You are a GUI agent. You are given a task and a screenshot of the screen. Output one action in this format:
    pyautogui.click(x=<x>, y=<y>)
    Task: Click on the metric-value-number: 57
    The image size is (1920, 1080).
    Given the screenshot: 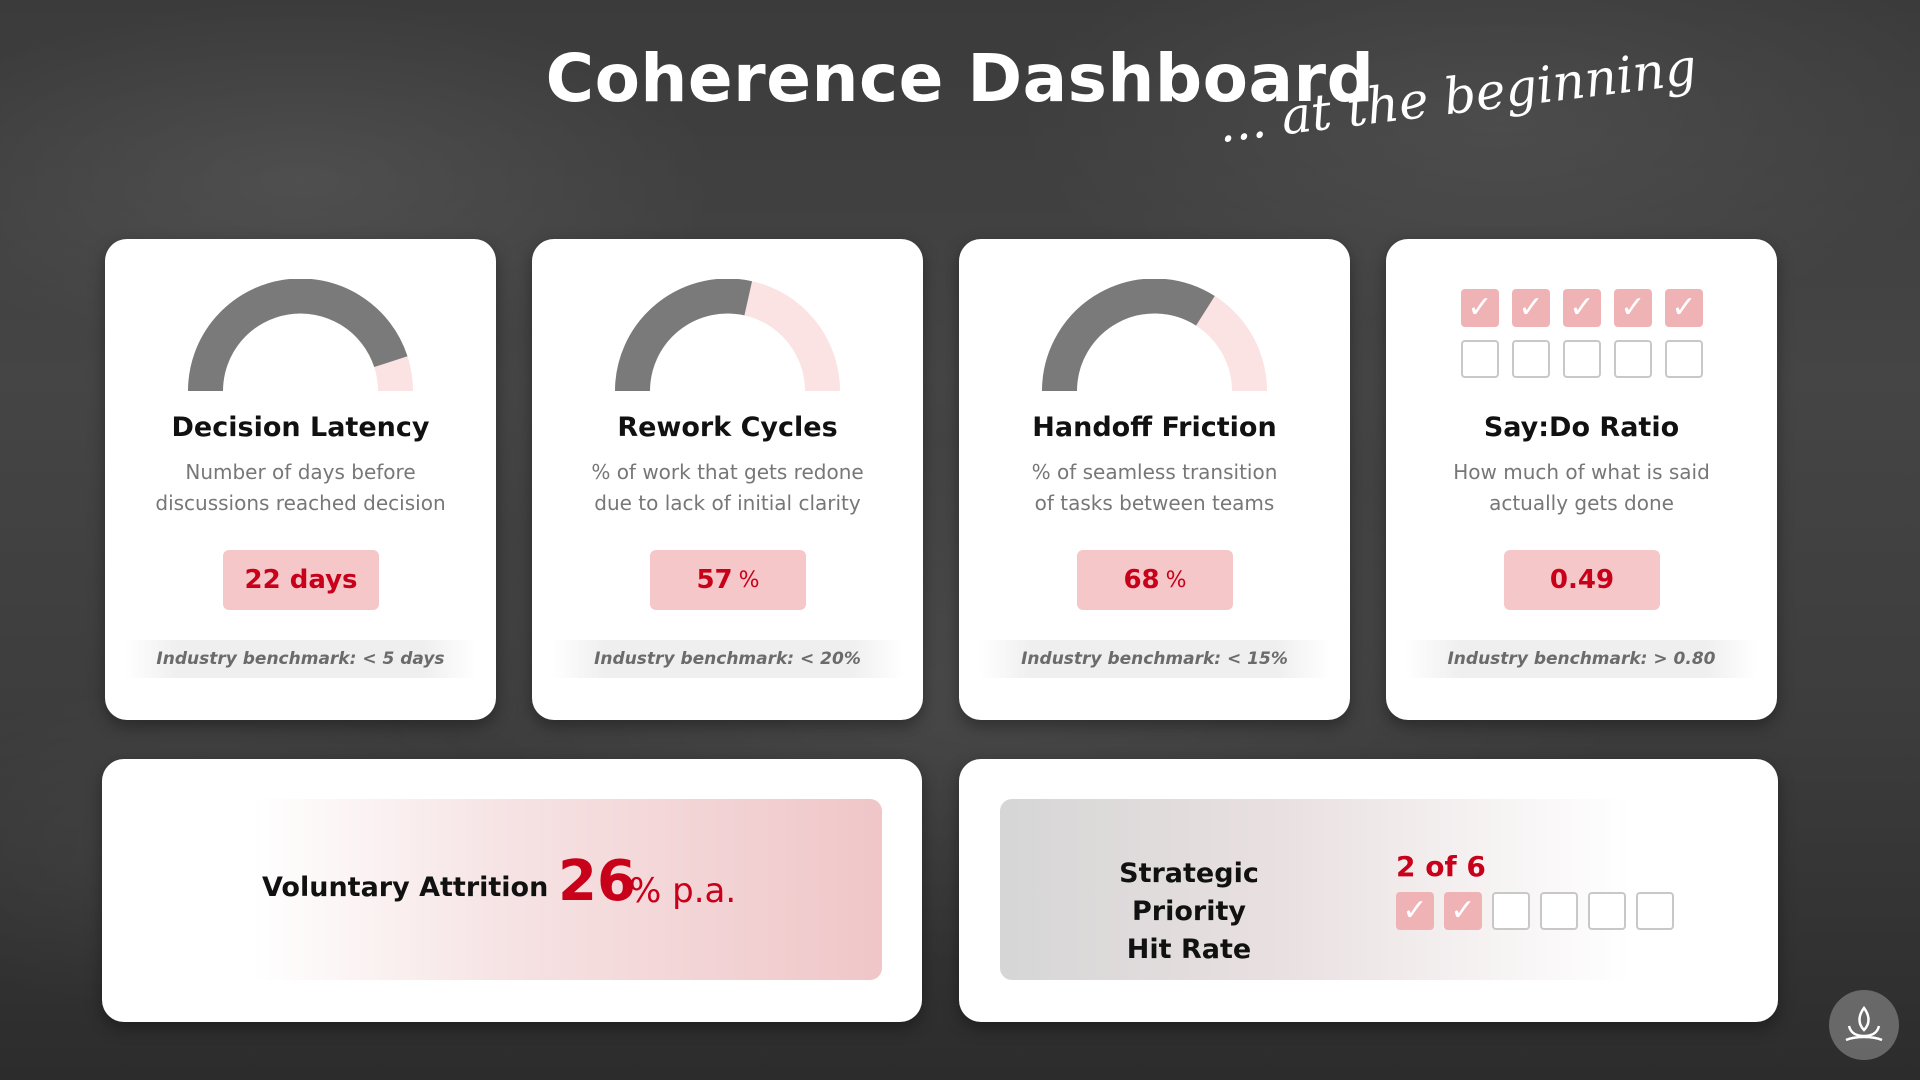 What is the action you would take?
    pyautogui.click(x=714, y=580)
    